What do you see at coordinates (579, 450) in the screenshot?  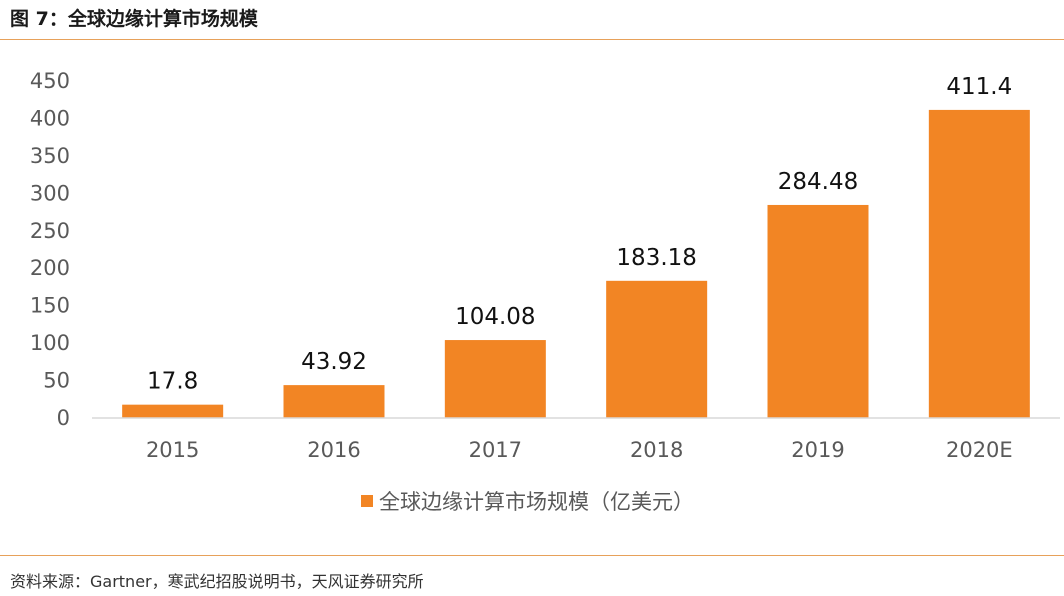 I see `x-axis: 2015 2016 2017 2018 2019 2020E` at bounding box center [579, 450].